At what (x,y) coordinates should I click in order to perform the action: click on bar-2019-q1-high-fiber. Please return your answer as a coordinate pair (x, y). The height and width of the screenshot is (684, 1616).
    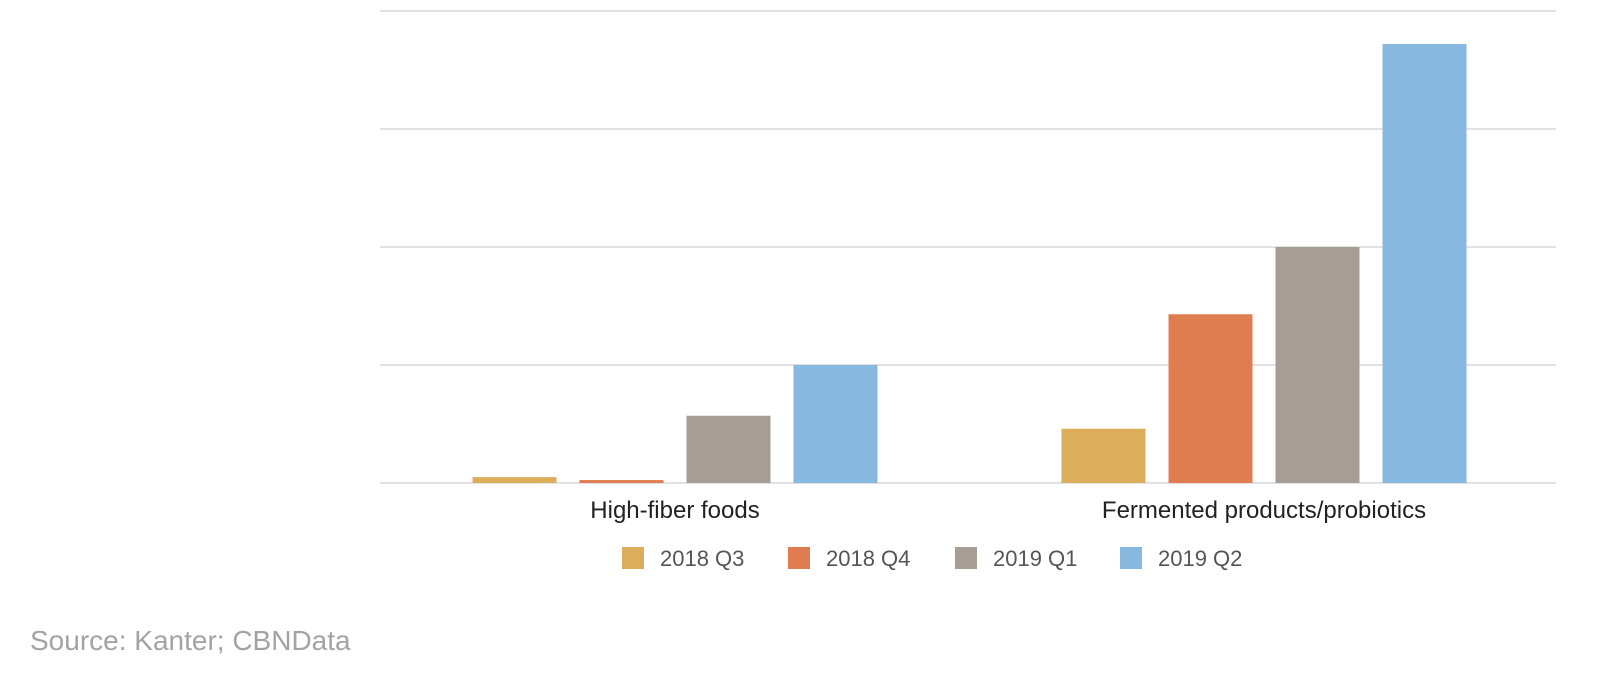
    Looking at the image, I should click on (728, 449).